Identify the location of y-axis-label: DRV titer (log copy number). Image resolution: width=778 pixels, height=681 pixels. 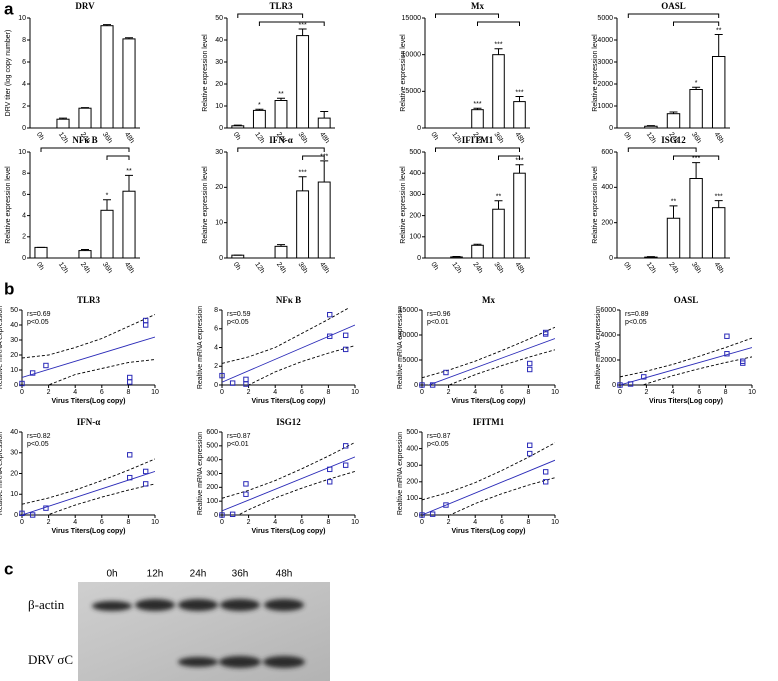
(8, 73).